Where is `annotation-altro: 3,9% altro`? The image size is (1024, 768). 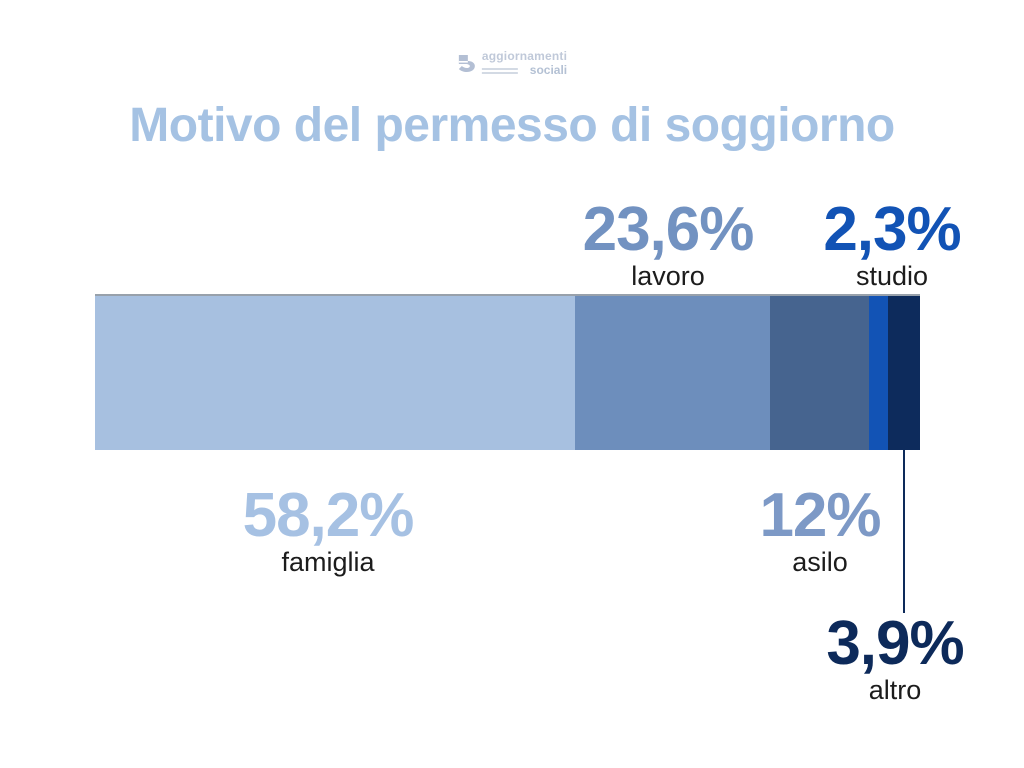 annotation-altro: 3,9% altro is located at coordinates (884, 657).